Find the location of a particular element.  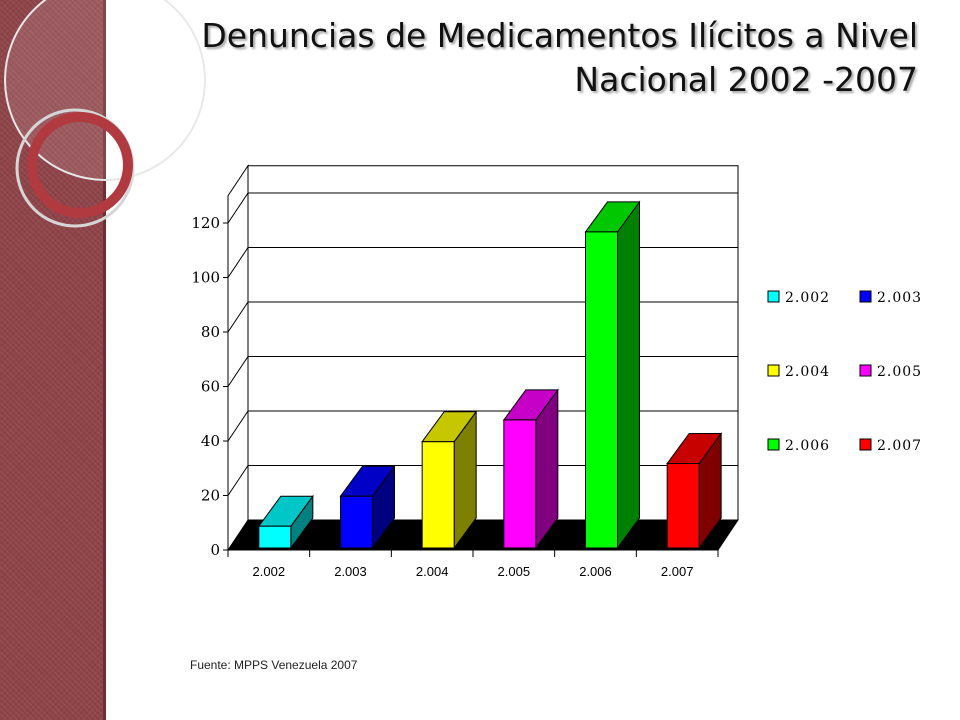

bar-side is located at coordinates (628, 375).